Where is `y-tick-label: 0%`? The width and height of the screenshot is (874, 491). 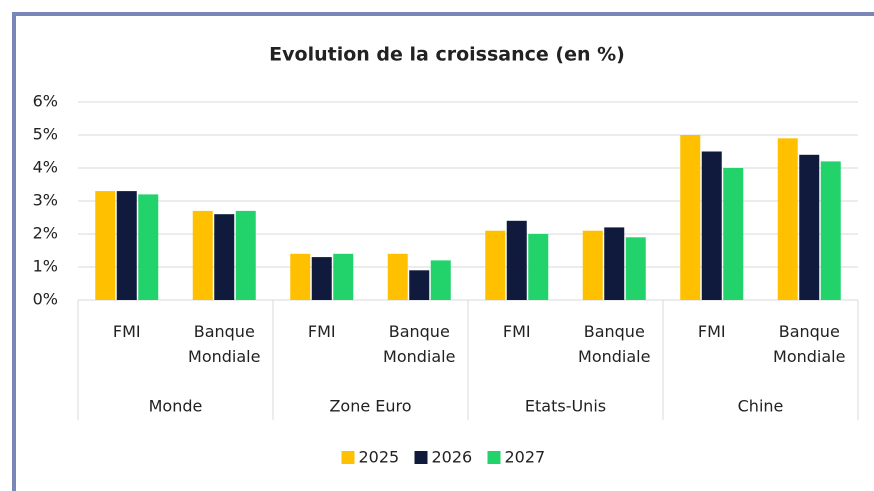
y-tick-label: 0% is located at coordinates (45, 299).